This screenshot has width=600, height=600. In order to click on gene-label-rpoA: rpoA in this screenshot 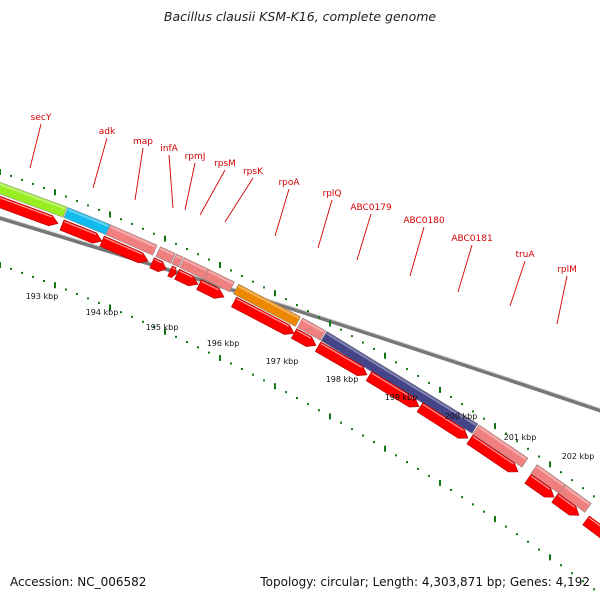, I will do `click(289, 183)`.